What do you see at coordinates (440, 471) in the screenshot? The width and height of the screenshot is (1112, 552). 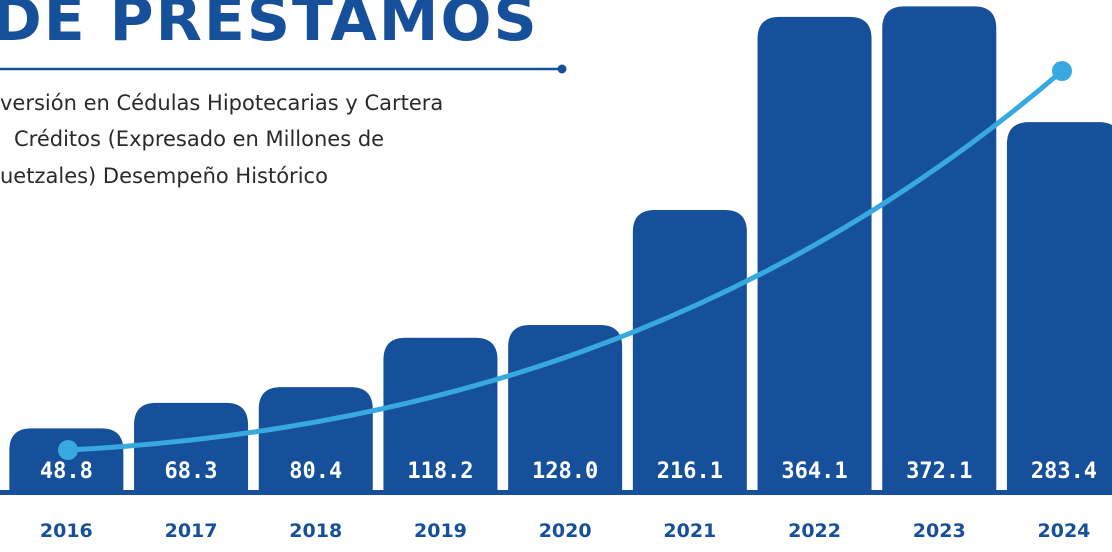 I see `value-label: 118.2` at bounding box center [440, 471].